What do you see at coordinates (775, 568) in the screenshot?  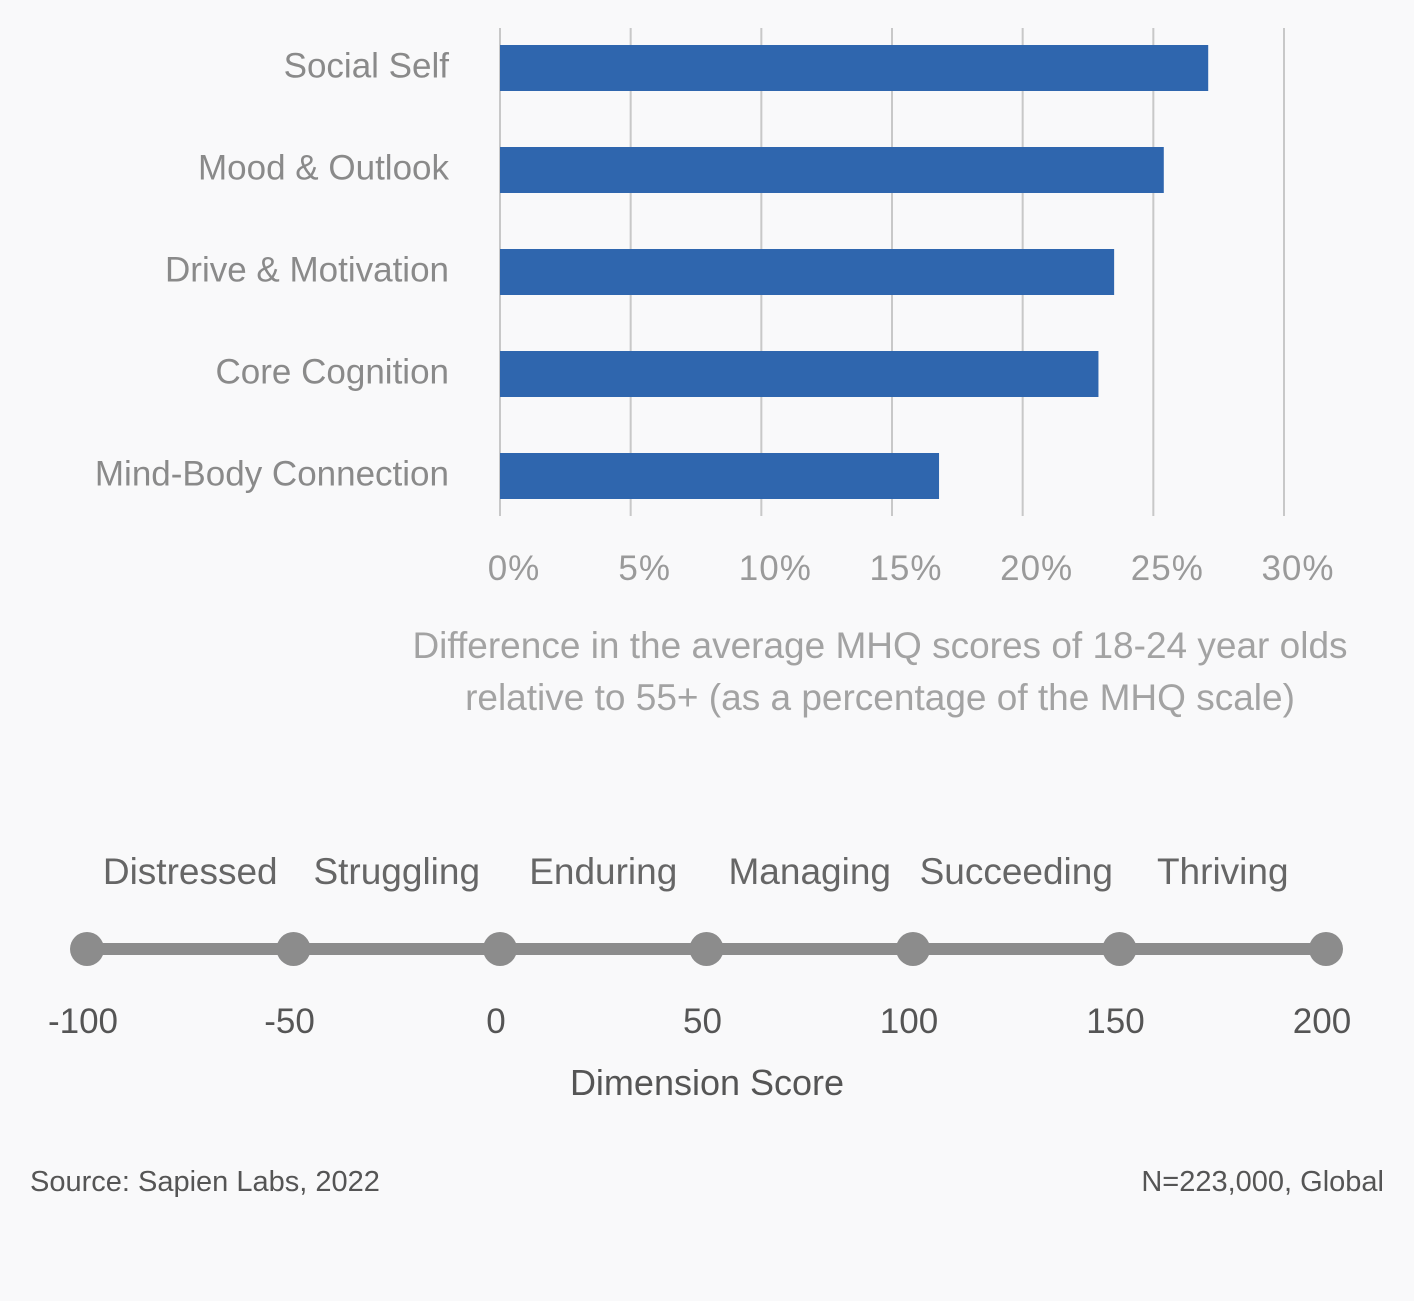 I see `x-tick-label: 10%` at bounding box center [775, 568].